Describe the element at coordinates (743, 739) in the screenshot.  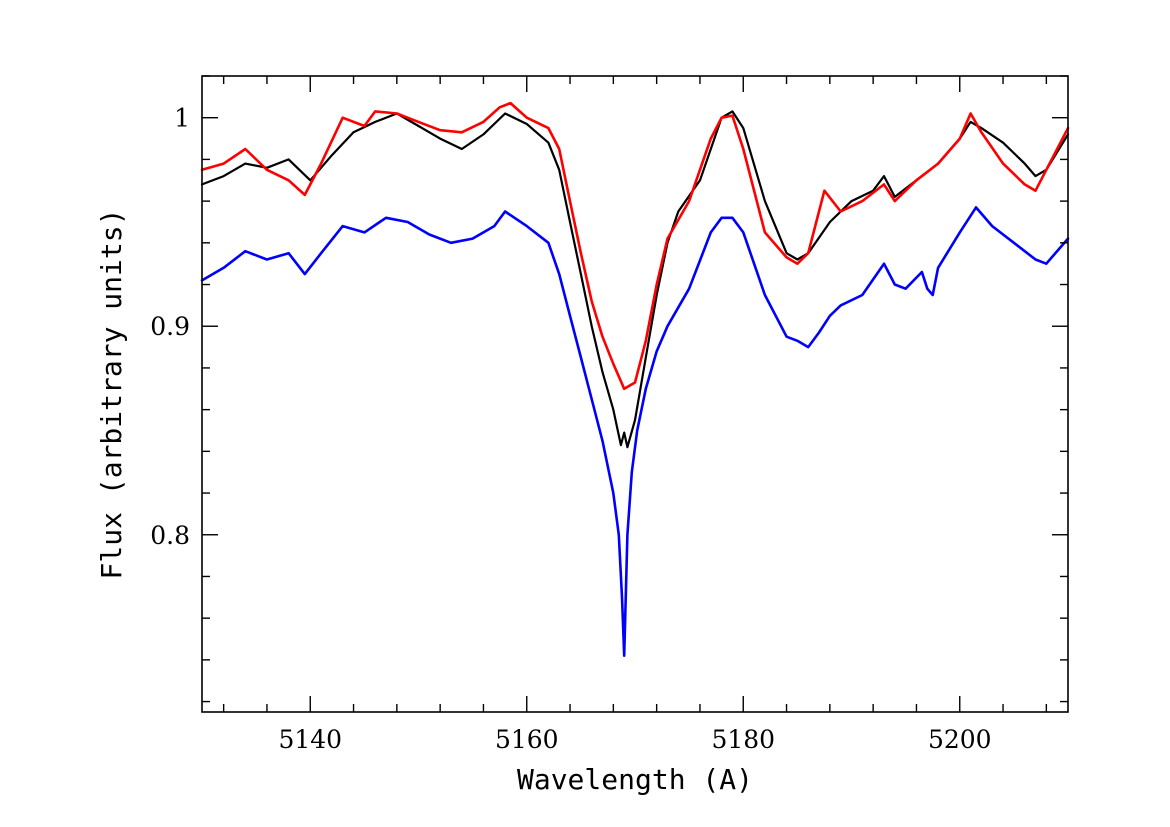
I see `x-tick-label: 5180` at that location.